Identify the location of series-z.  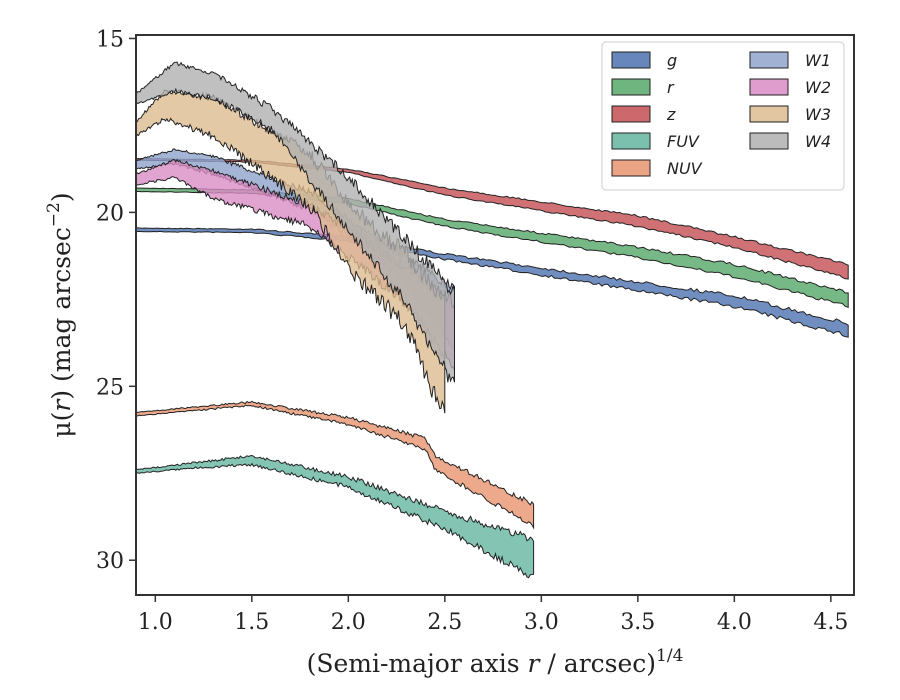
(492, 218).